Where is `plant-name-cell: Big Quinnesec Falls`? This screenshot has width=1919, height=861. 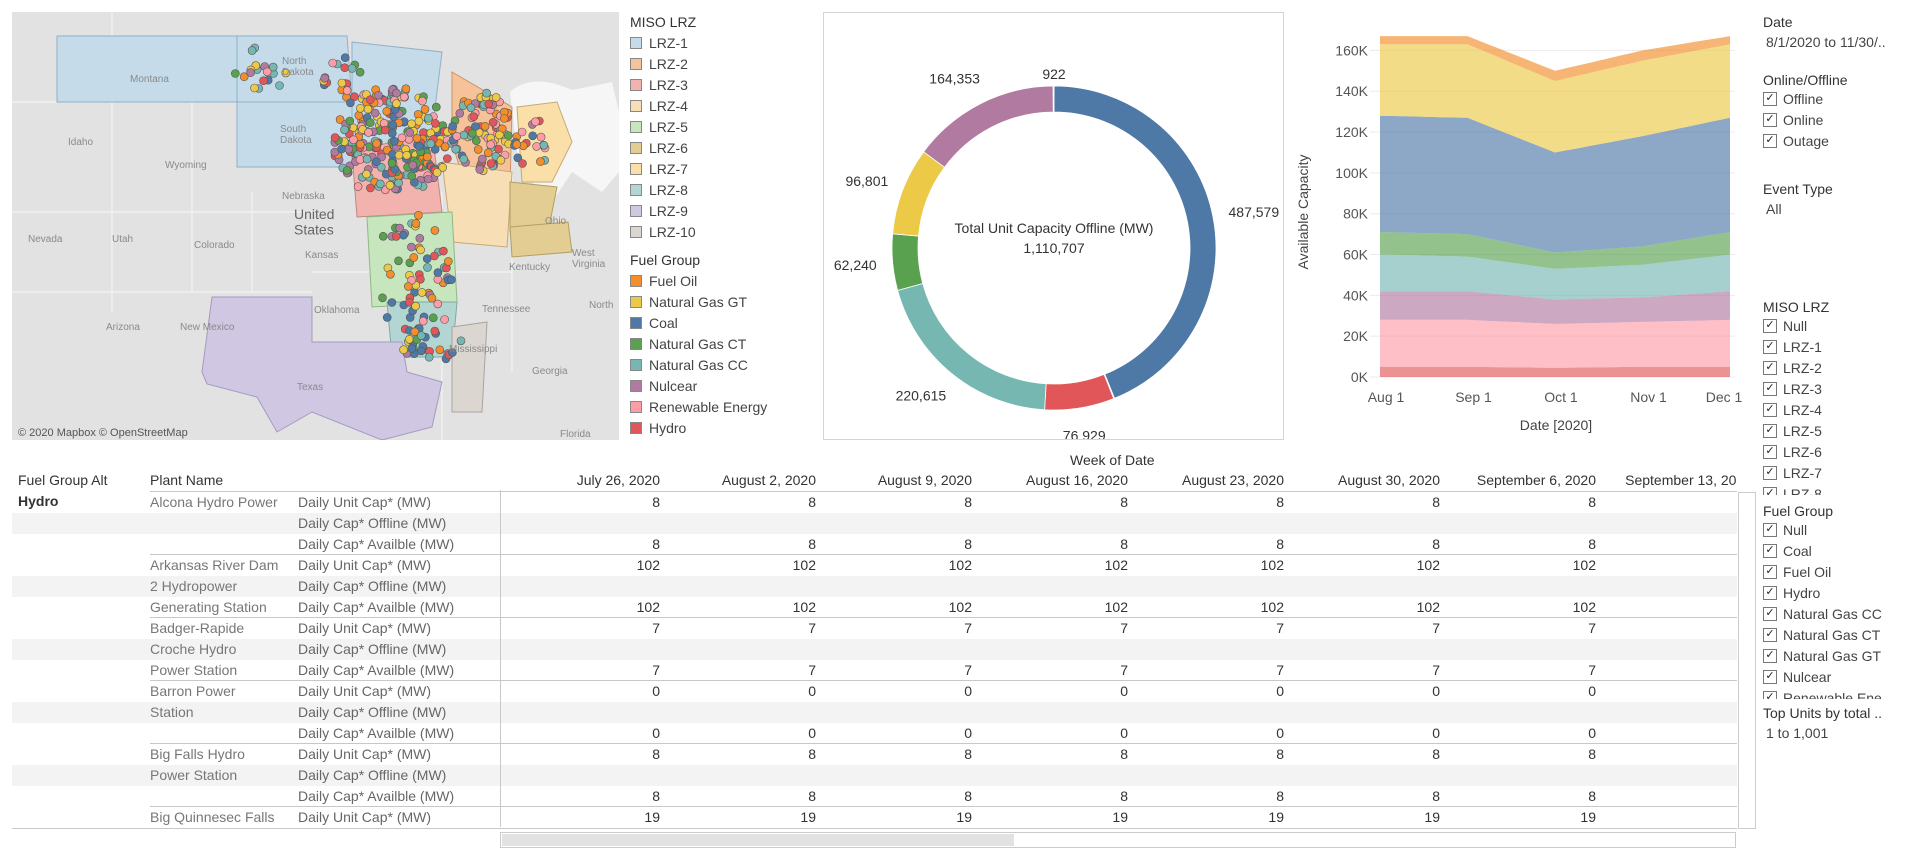
plant-name-cell: Big Quinnesec Falls is located at coordinates (212, 817).